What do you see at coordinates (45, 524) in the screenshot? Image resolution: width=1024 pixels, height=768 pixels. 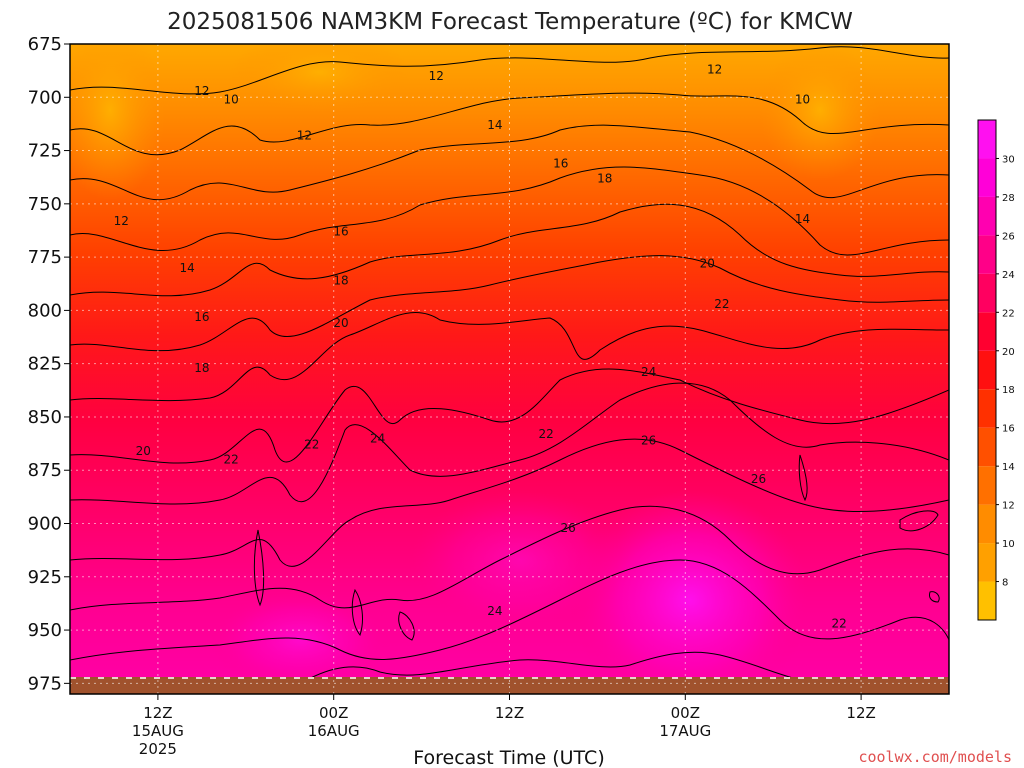 I see `y-tick-label: 900` at bounding box center [45, 524].